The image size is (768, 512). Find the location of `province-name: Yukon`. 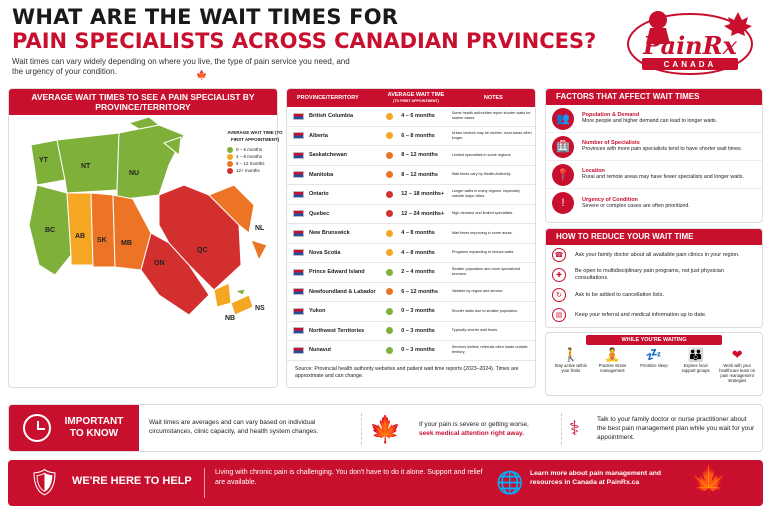

province-name: Yukon is located at coordinates (317, 311).